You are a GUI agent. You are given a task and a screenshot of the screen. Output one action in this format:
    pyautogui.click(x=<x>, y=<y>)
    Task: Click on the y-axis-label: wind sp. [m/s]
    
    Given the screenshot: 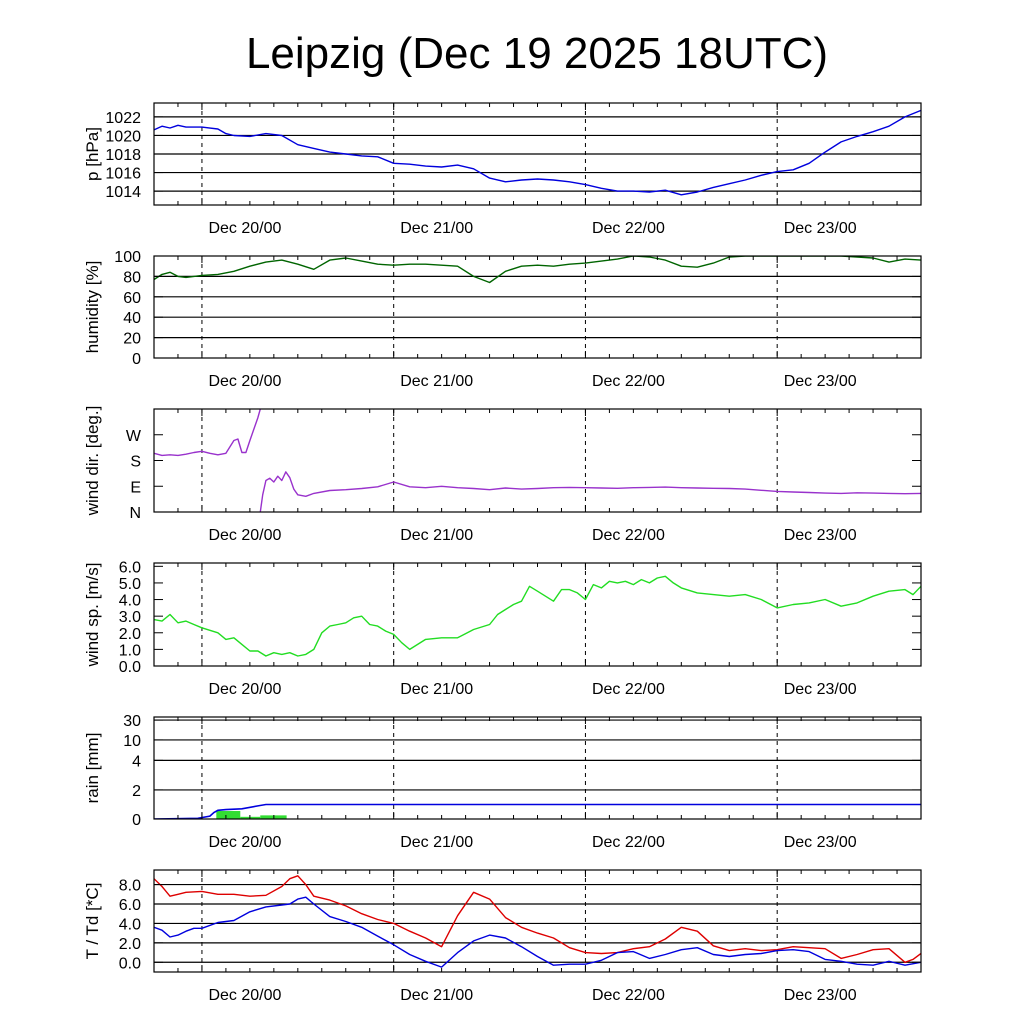 What is the action you would take?
    pyautogui.click(x=92, y=615)
    